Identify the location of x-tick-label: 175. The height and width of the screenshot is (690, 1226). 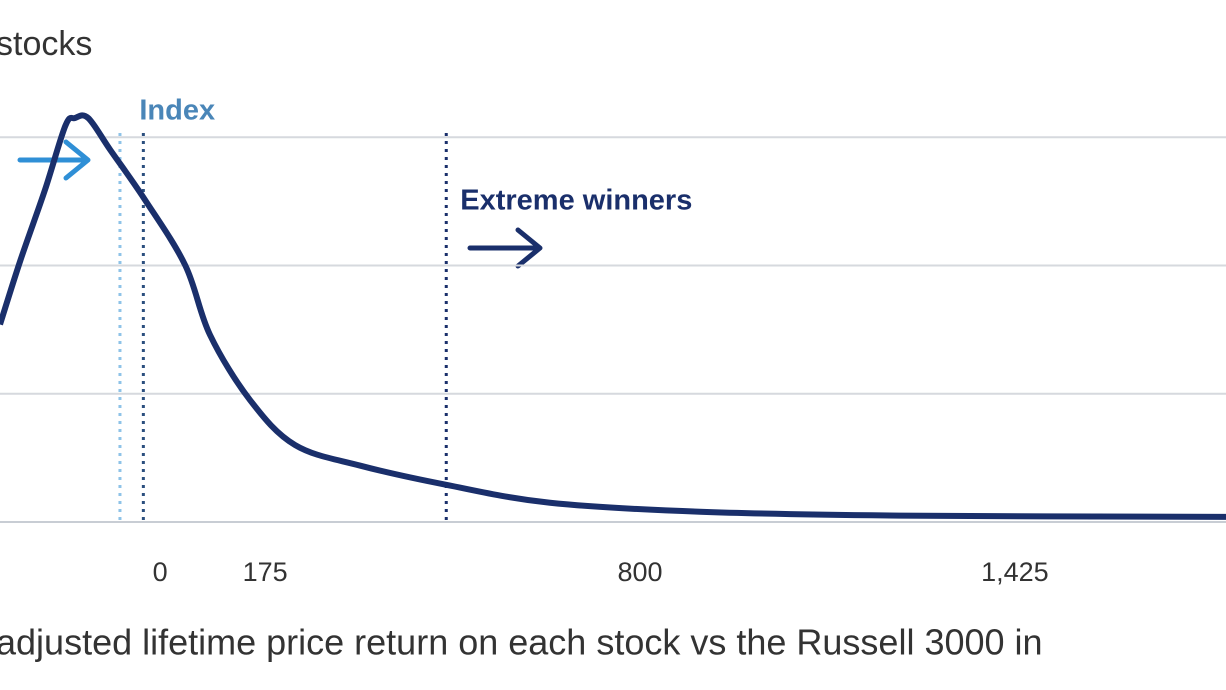
(265, 572).